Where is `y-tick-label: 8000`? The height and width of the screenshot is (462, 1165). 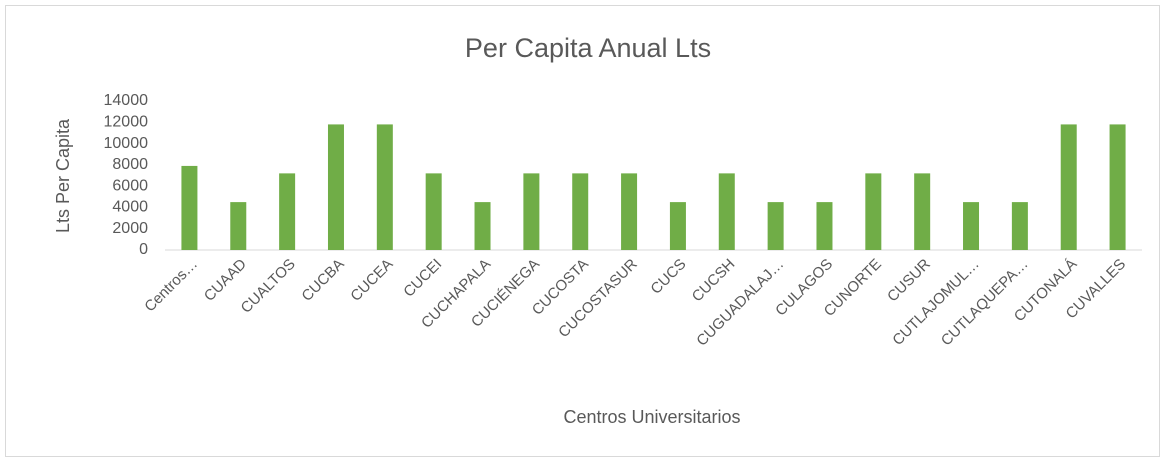
y-tick-label: 8000 is located at coordinates (130, 164).